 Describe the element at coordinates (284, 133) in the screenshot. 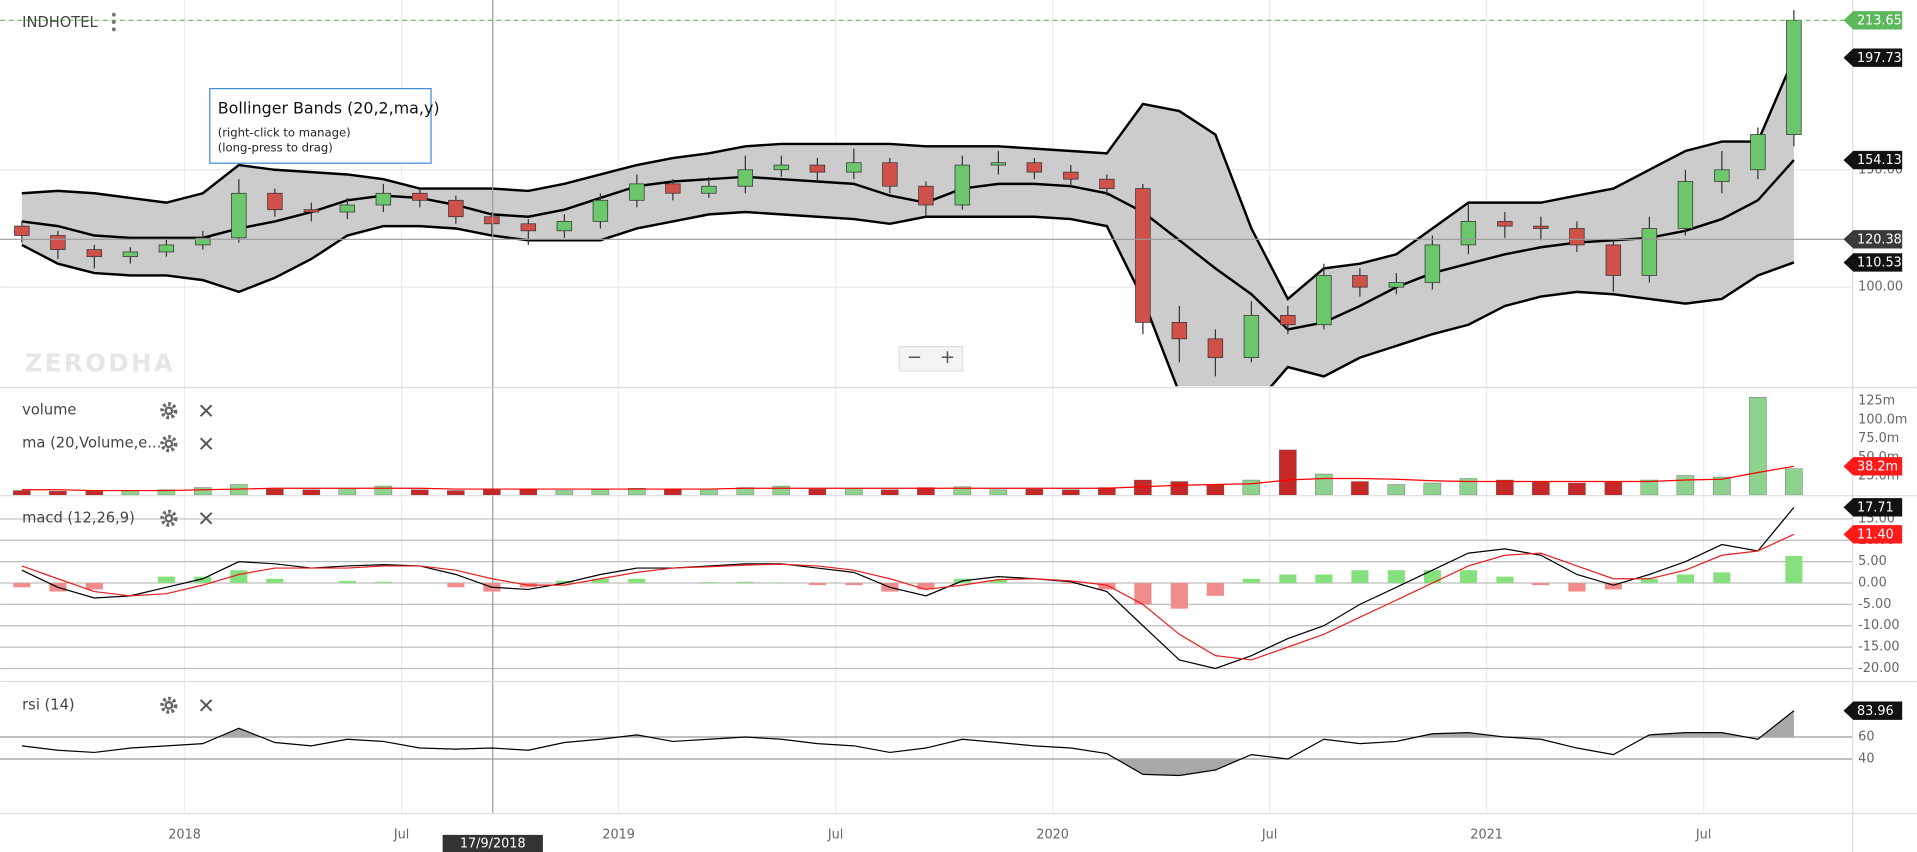

I see `study-note: (right-click to manage)` at that location.